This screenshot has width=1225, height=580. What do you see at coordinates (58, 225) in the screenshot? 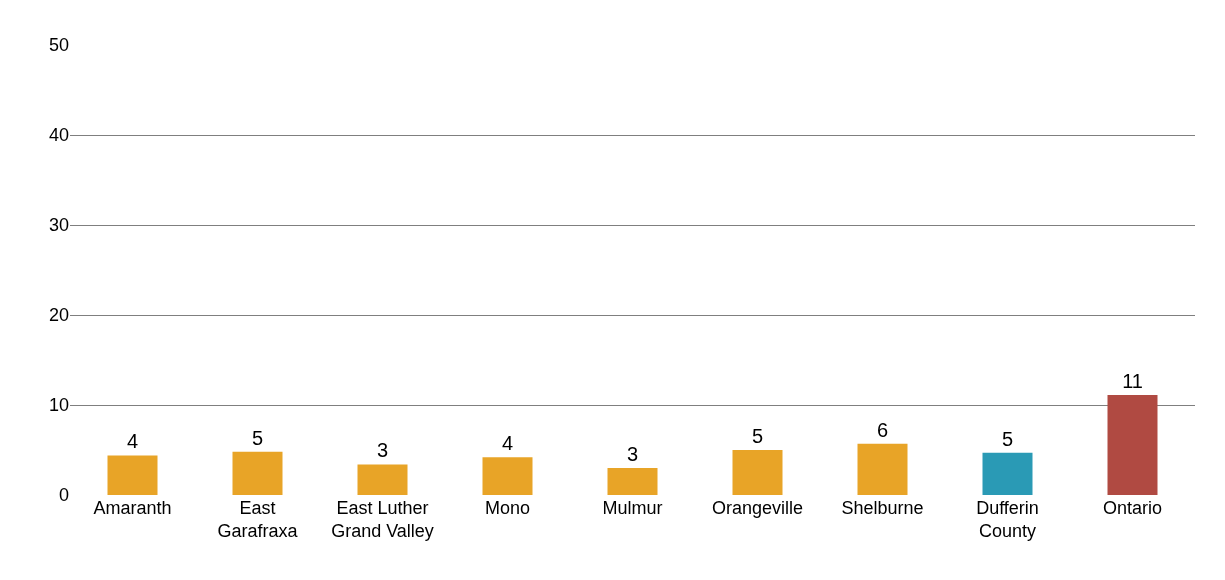
I see `y-tick-label: 30` at bounding box center [58, 225].